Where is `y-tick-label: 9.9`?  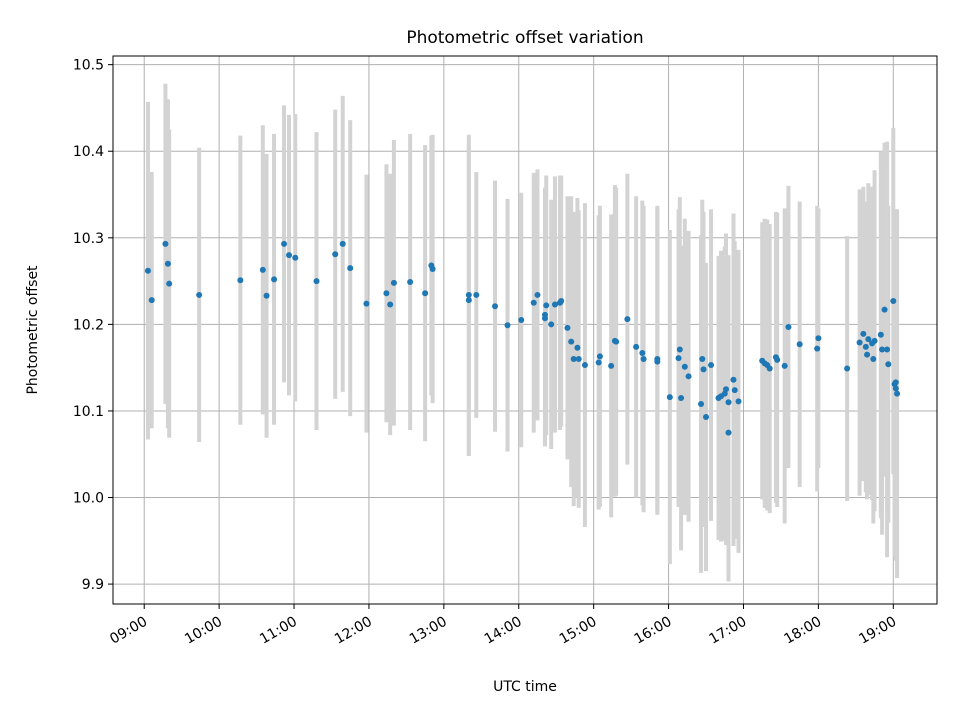
y-tick-label: 9.9 is located at coordinates (93, 585).